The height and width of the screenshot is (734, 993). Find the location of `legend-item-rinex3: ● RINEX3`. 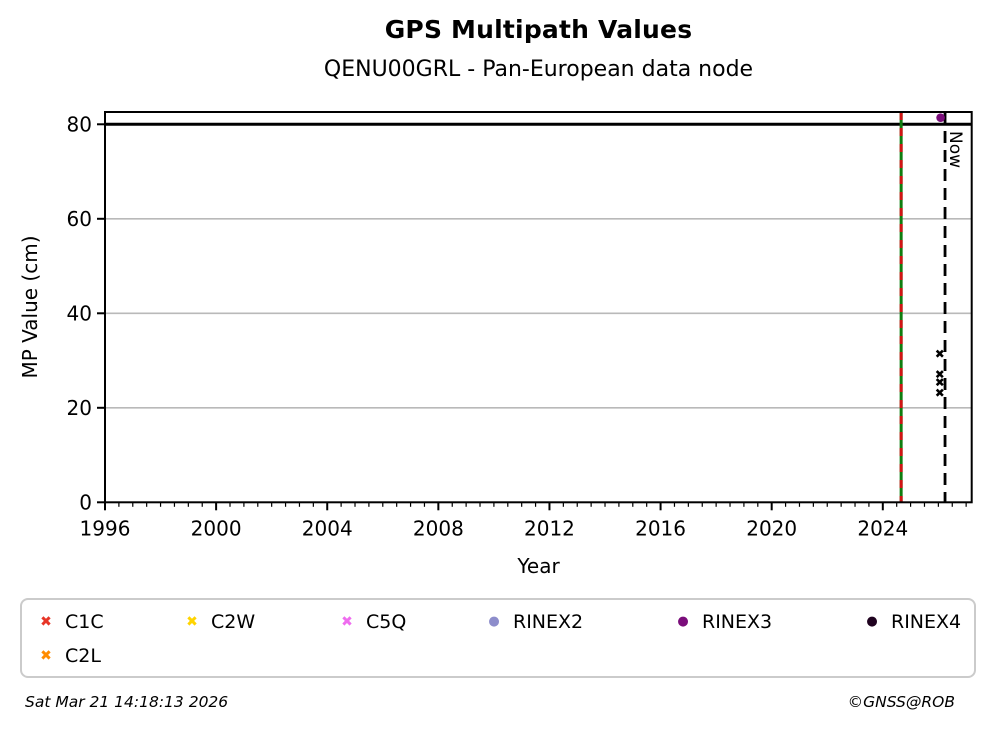

legend-item-rinex3: ● RINEX3 is located at coordinates (767, 622).